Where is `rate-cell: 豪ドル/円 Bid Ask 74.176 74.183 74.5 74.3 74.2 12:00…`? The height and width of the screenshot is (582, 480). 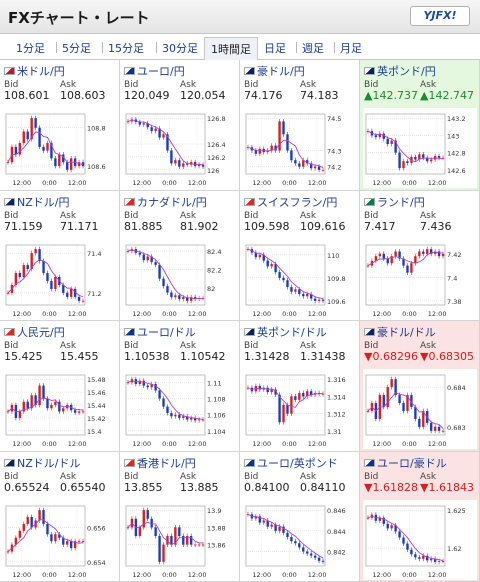 rate-cell: 豪ドル/円 Bid Ask 74.176 74.183 74.5 74.3 74.2 12:00… is located at coordinates (300, 125).